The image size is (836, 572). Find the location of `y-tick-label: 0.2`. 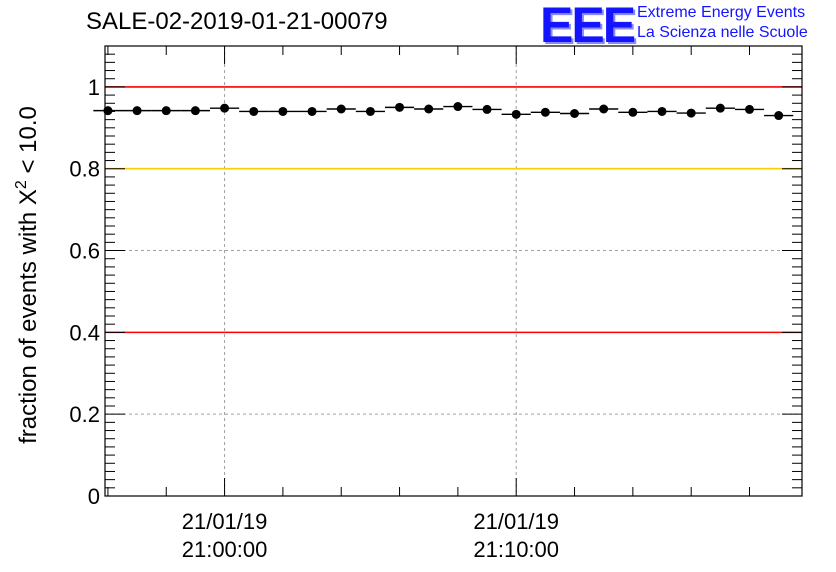

y-tick-label: 0.2 is located at coordinates (84, 414).